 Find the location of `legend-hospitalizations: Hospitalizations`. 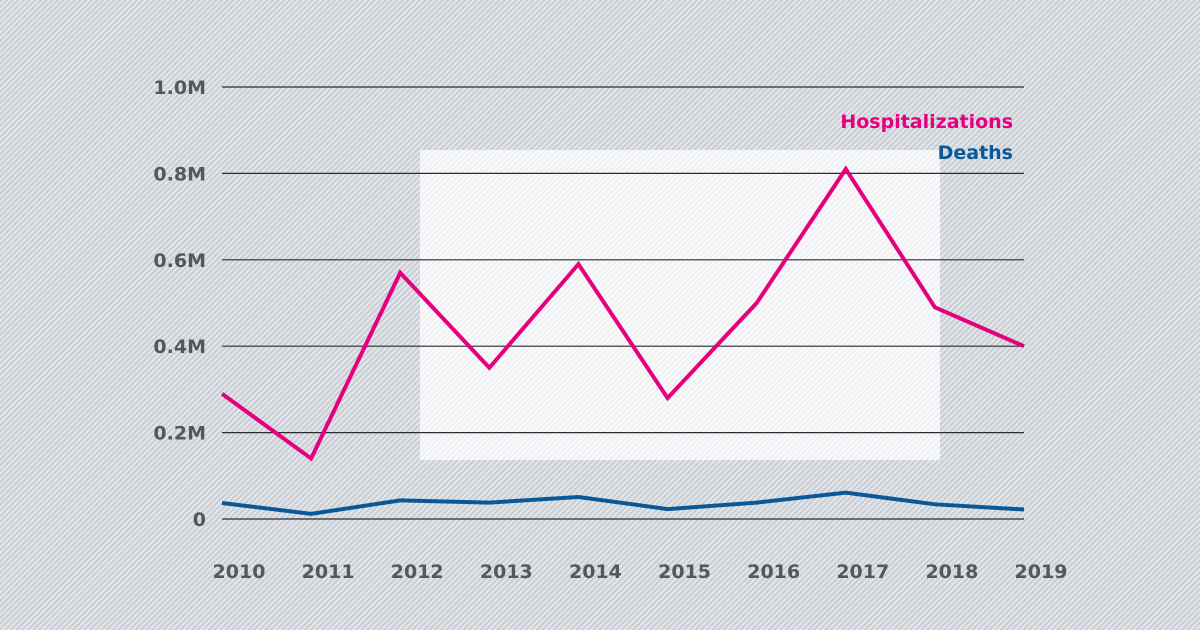

legend-hospitalizations: Hospitalizations is located at coordinates (926, 122).